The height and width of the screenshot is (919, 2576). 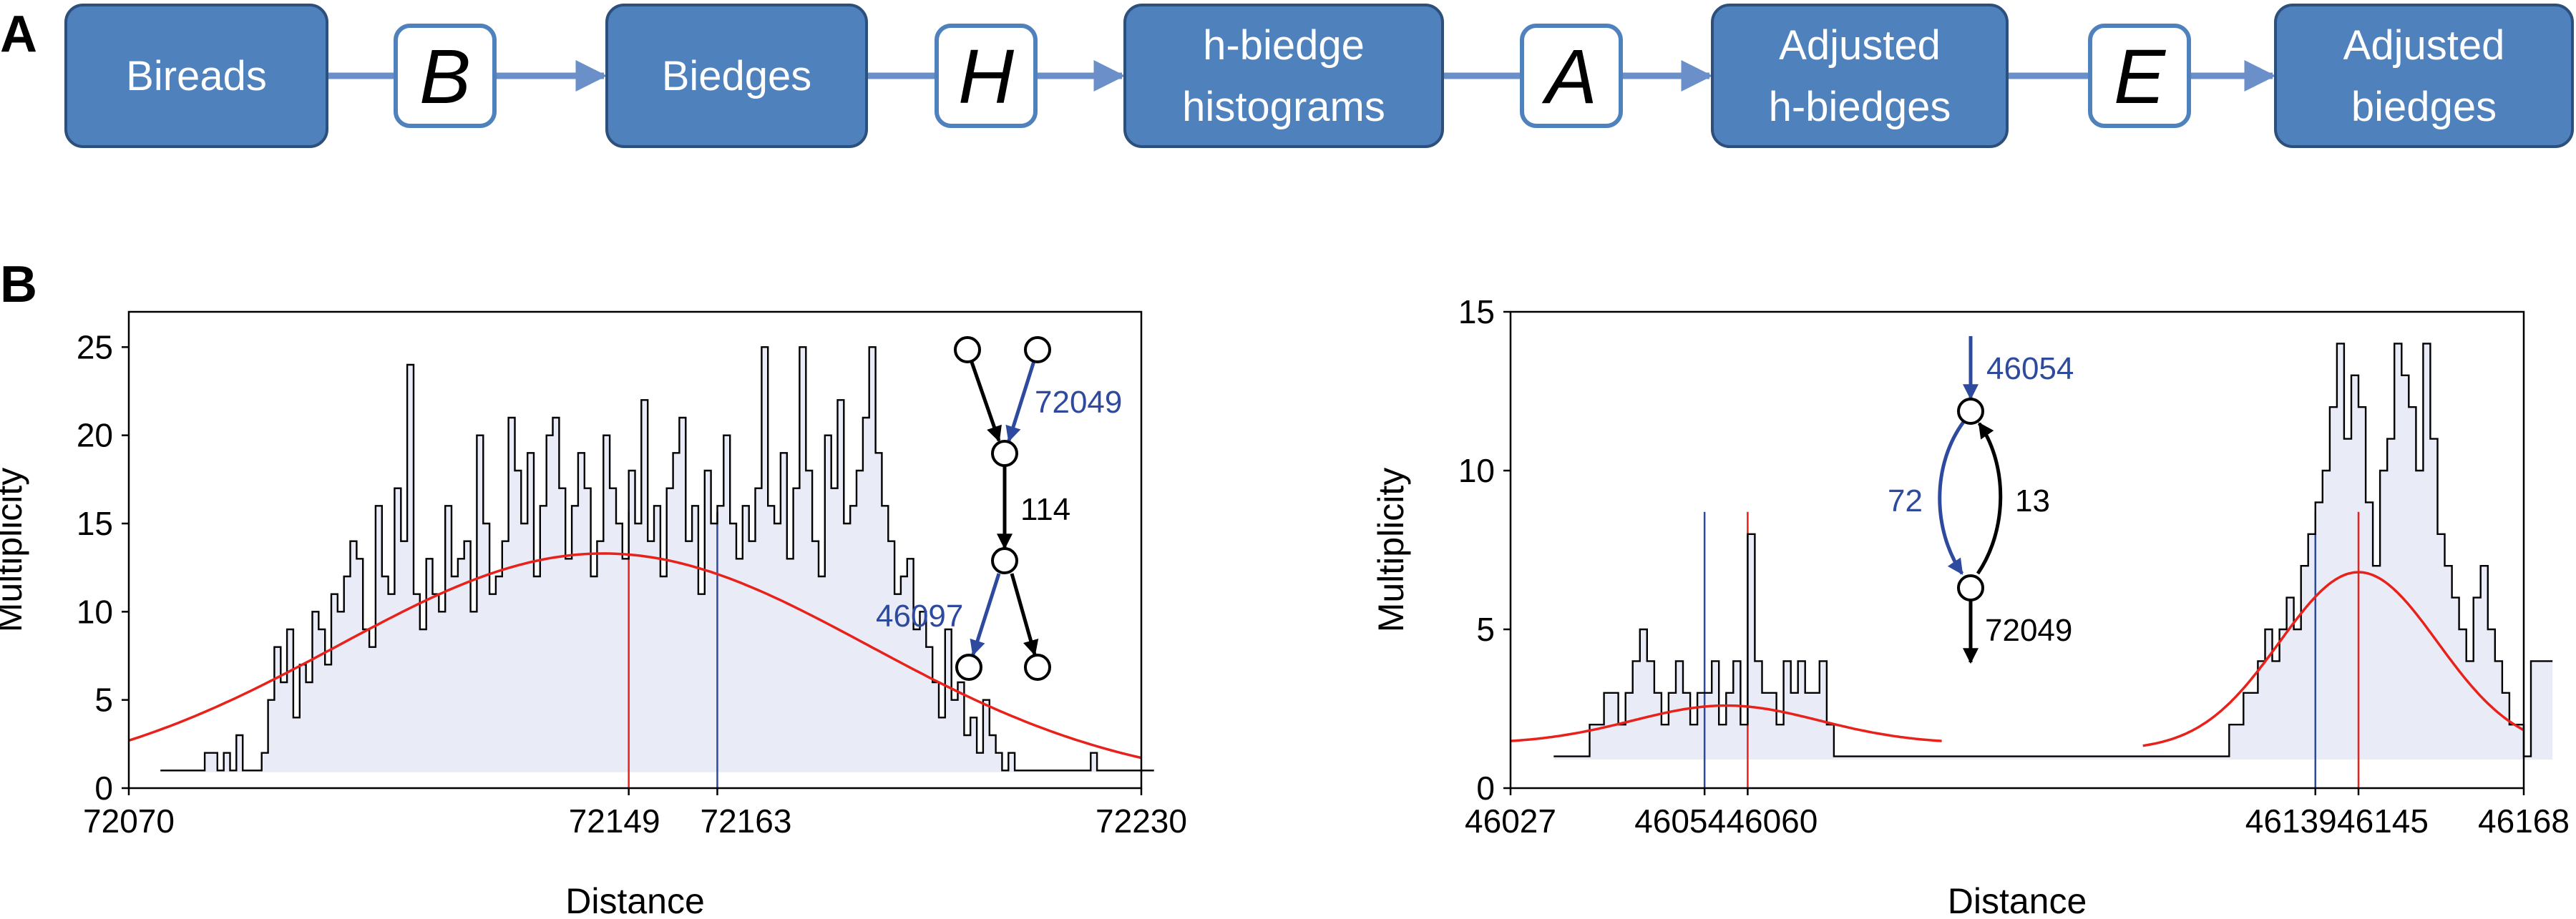 I want to click on inset-label-blue-left: 72, so click(x=1905, y=501).